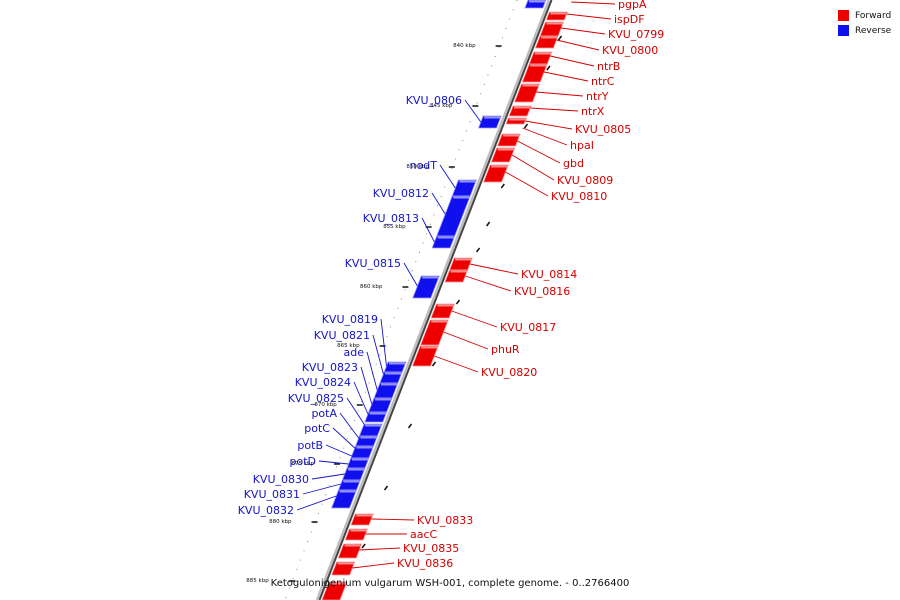  What do you see at coordinates (425, 563) in the screenshot?
I see `forward-gene-label: KVU_0836` at bounding box center [425, 563].